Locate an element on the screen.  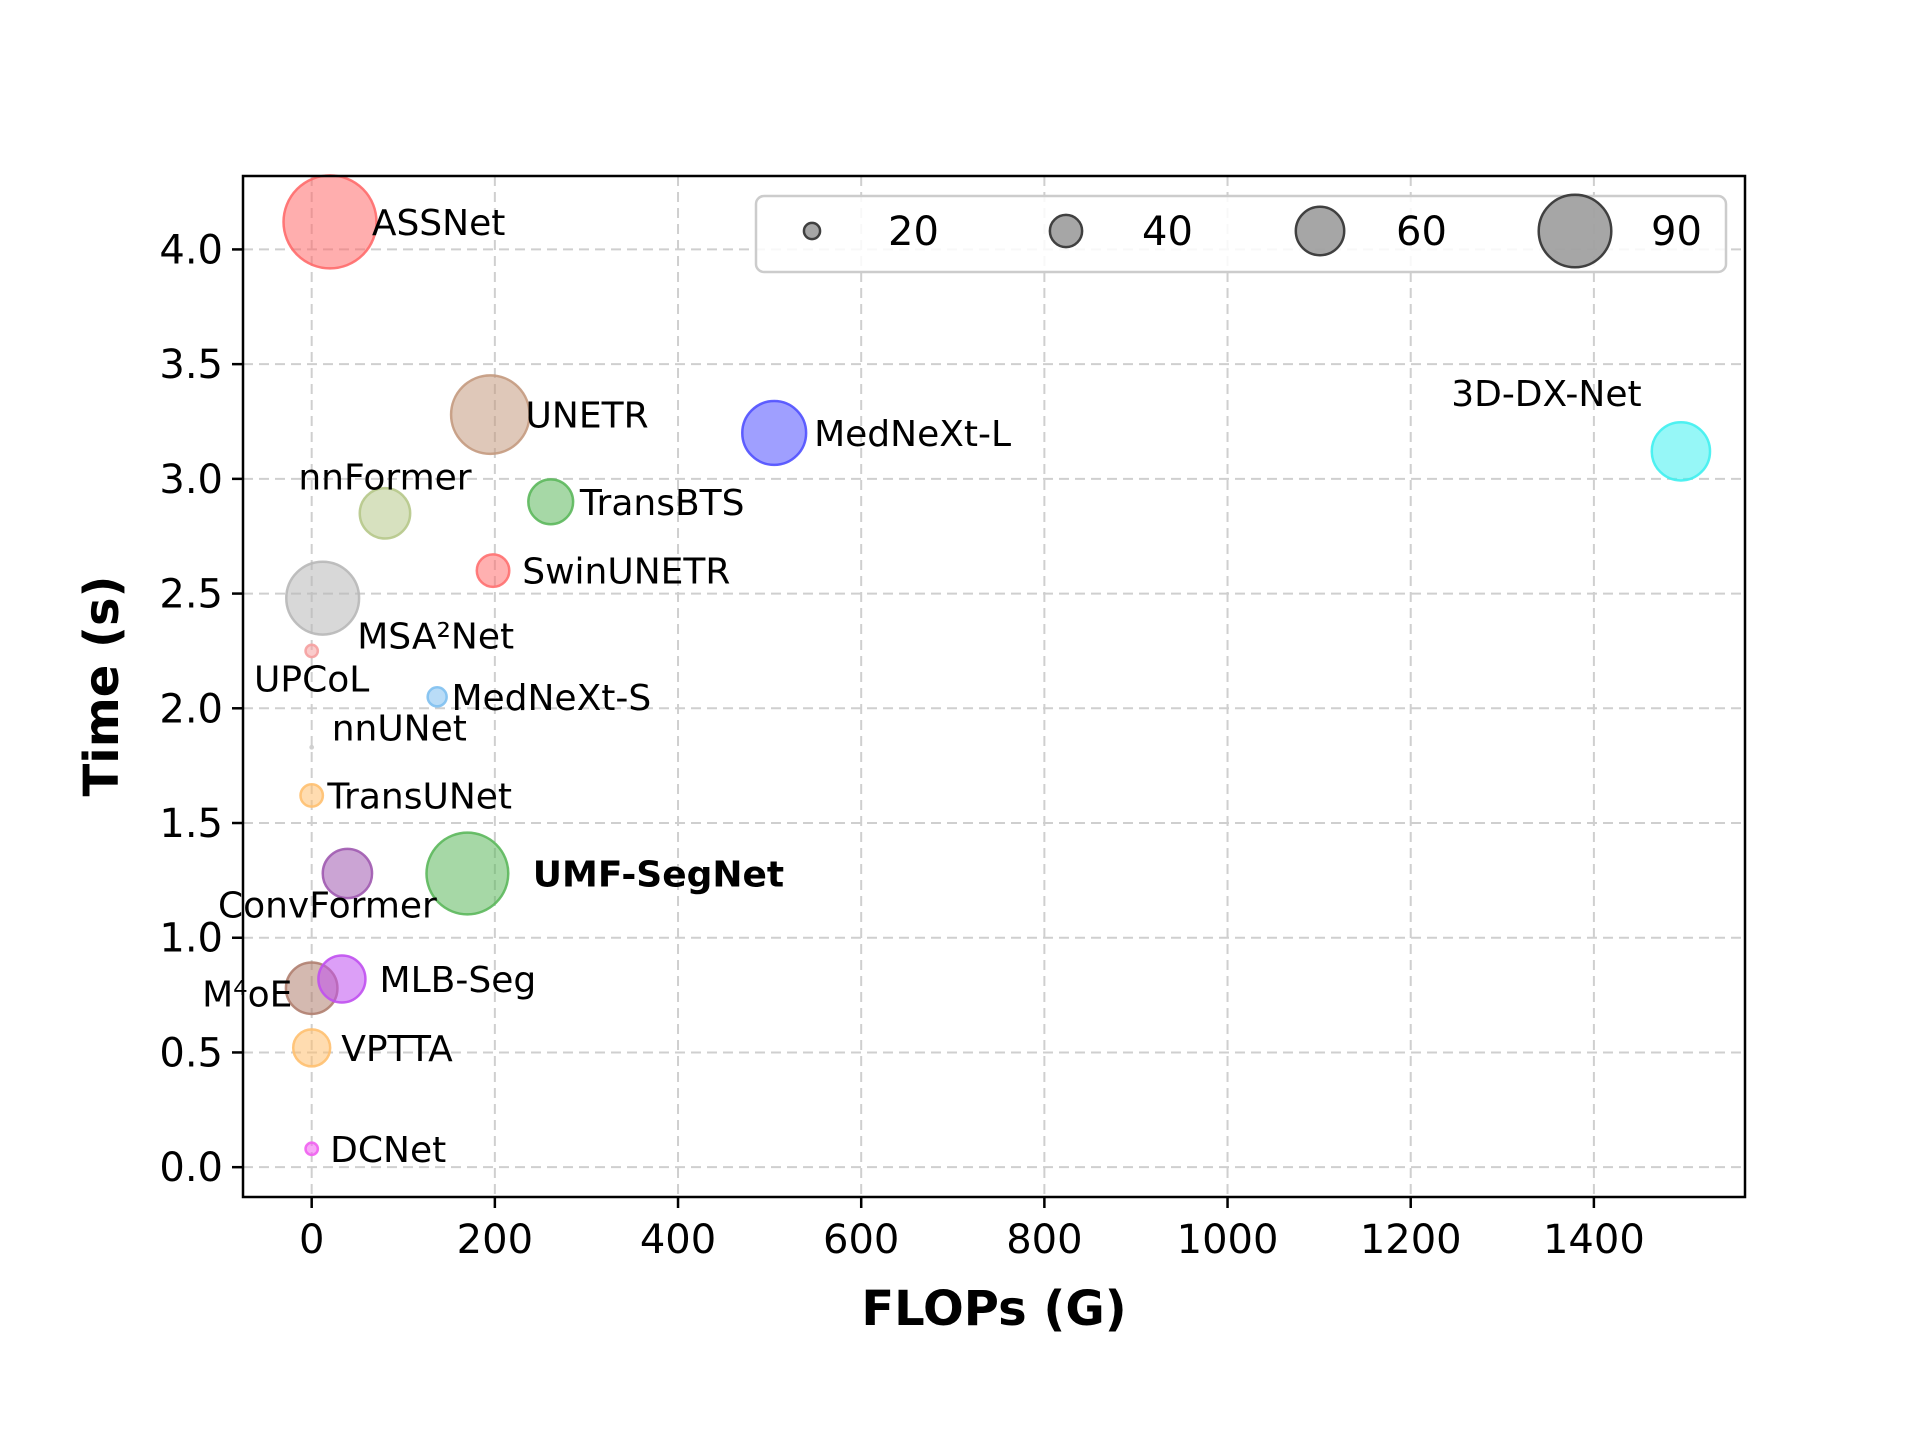
y-tick-label: 3.5 is located at coordinates (191, 365).